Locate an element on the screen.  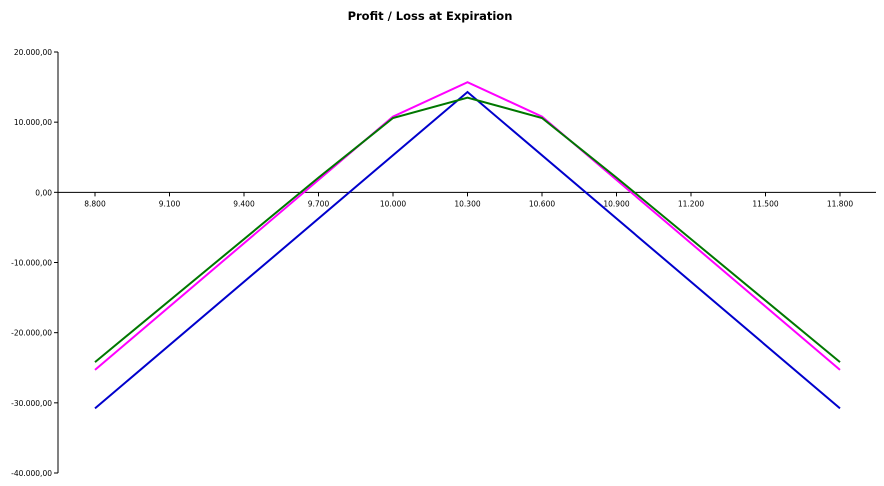
x-tick-label: 9.100 is located at coordinates (170, 203).